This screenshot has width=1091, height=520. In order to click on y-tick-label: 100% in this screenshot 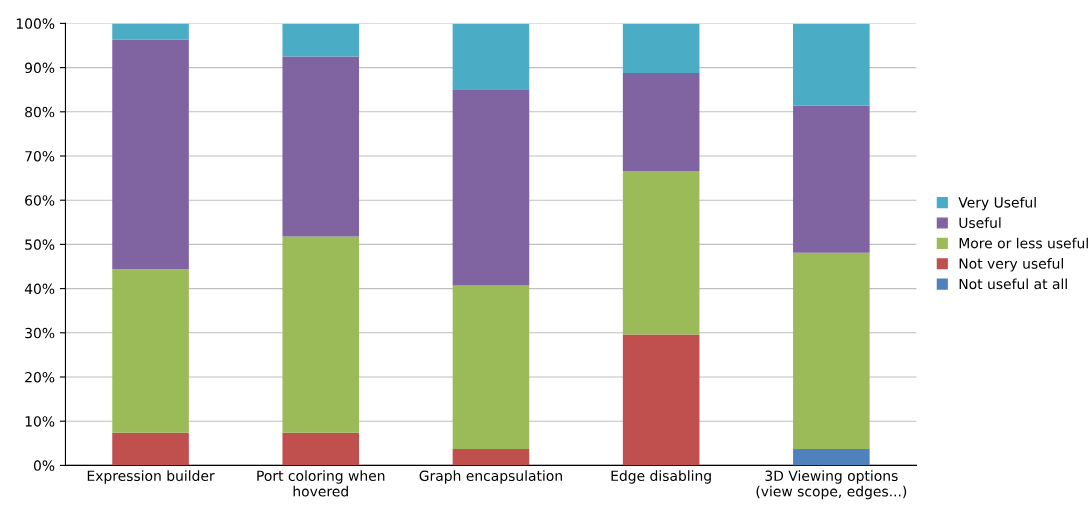, I will do `click(35, 23)`.